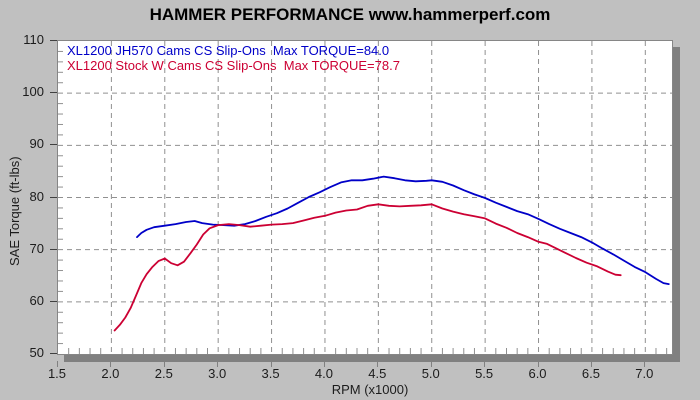 The image size is (700, 400). I want to click on y-tick-label: 60, so click(36, 300).